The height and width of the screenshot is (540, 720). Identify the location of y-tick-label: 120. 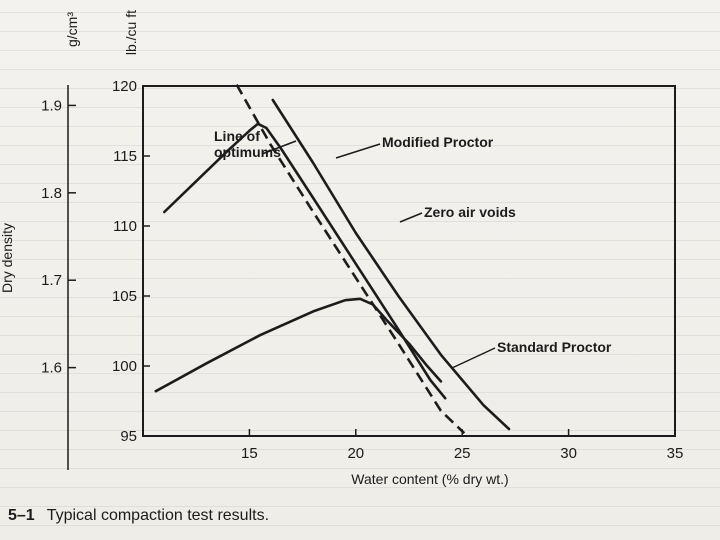
(124, 86).